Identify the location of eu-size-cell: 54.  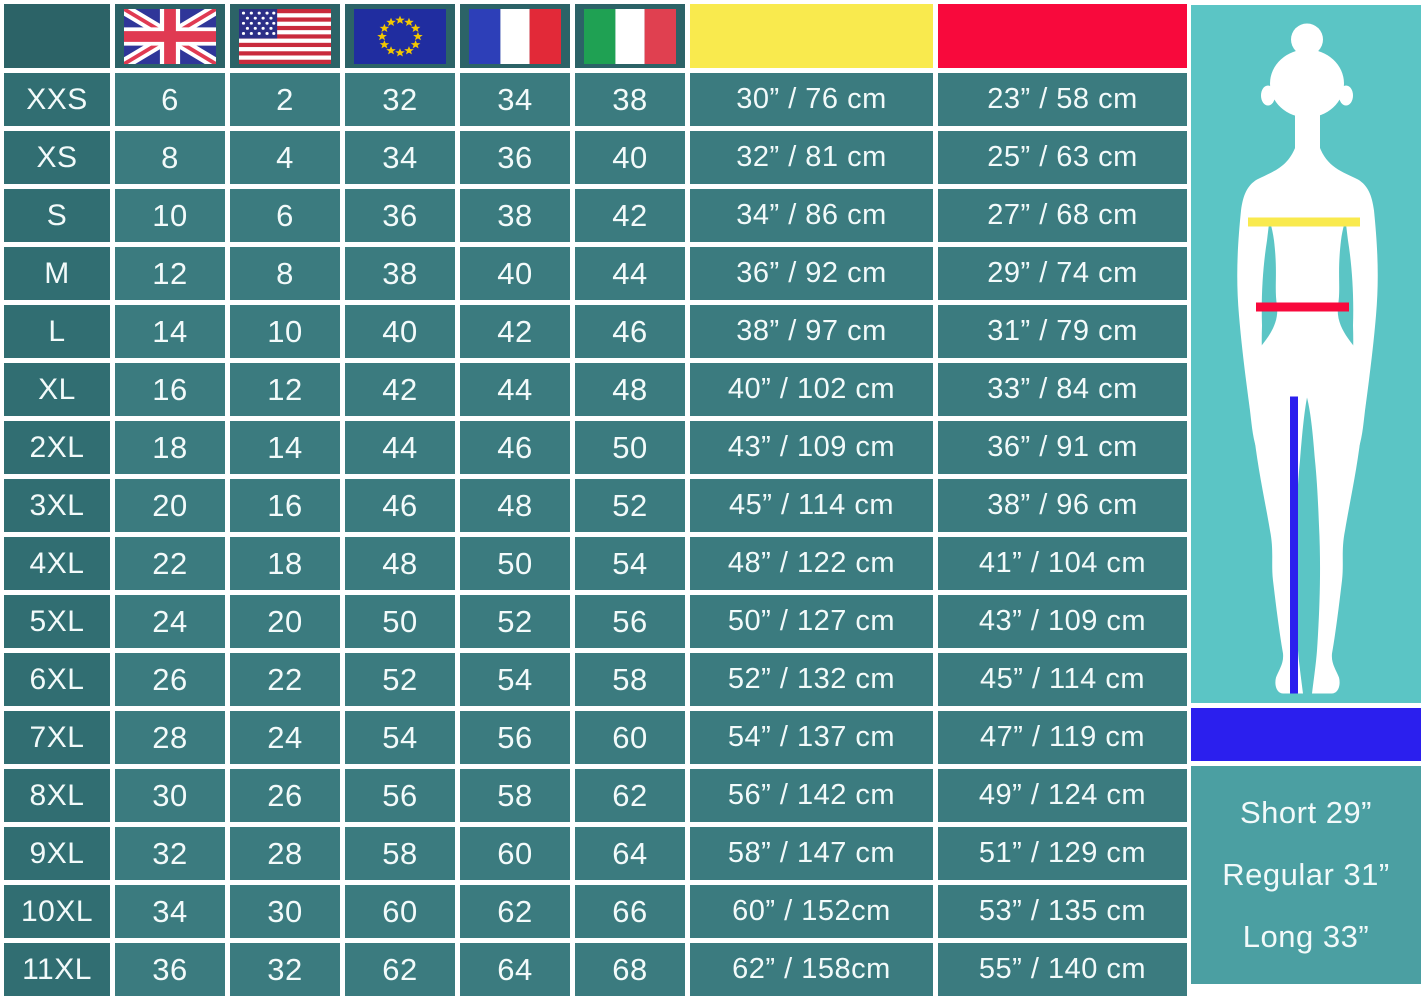
(400, 737).